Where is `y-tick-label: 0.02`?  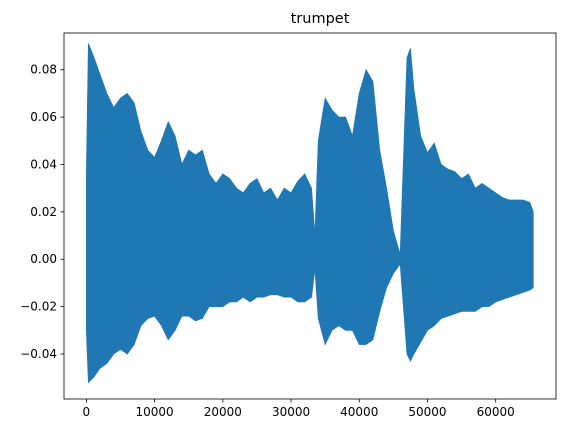
y-tick-label: 0.02 is located at coordinates (43, 212).